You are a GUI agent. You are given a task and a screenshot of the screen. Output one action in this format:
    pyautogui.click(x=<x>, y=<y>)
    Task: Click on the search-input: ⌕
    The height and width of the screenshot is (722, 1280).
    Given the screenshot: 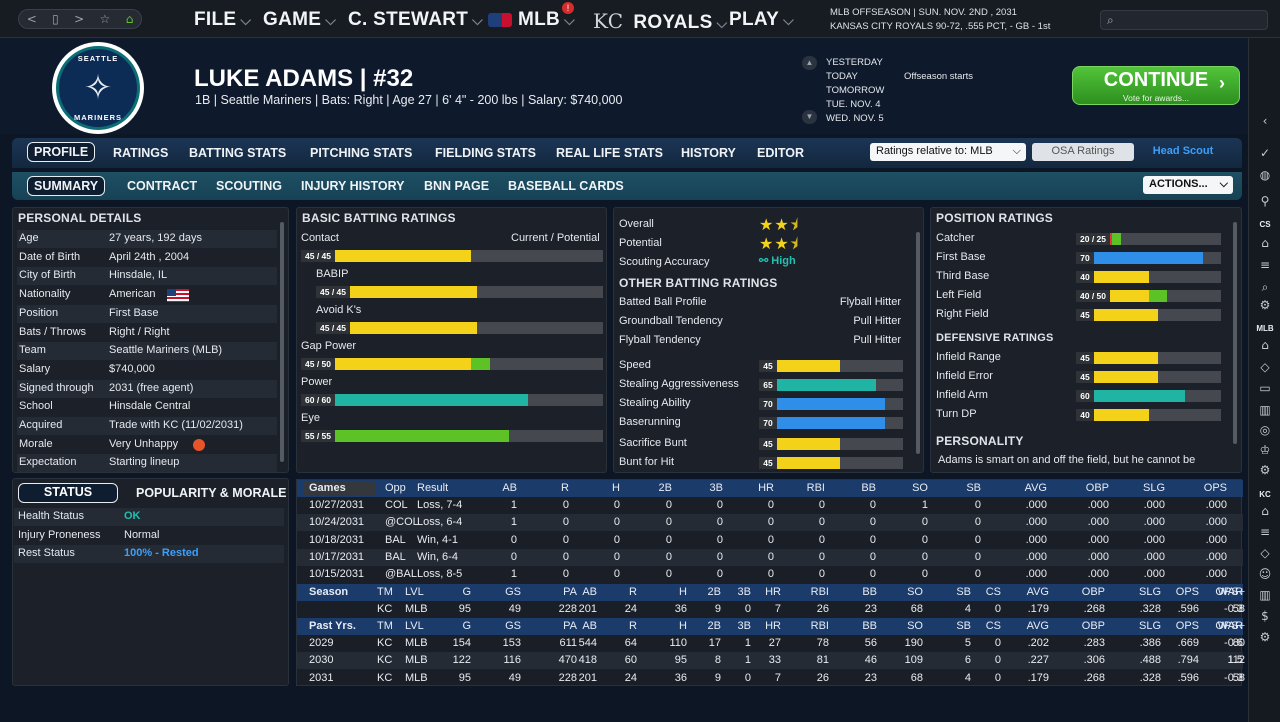 What is the action you would take?
    pyautogui.click(x=1184, y=20)
    